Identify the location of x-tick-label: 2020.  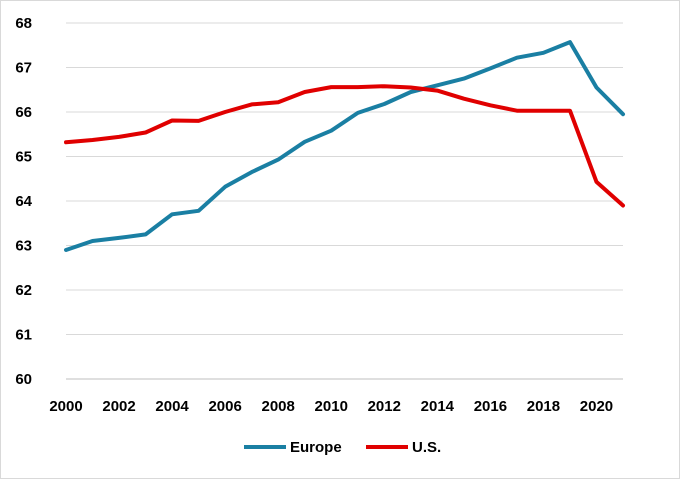
(596, 406).